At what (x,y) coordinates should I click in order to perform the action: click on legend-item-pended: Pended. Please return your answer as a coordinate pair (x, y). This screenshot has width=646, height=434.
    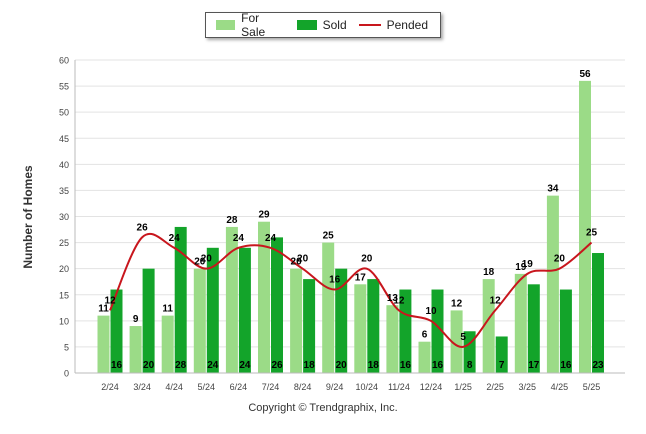
    Looking at the image, I should click on (393, 25).